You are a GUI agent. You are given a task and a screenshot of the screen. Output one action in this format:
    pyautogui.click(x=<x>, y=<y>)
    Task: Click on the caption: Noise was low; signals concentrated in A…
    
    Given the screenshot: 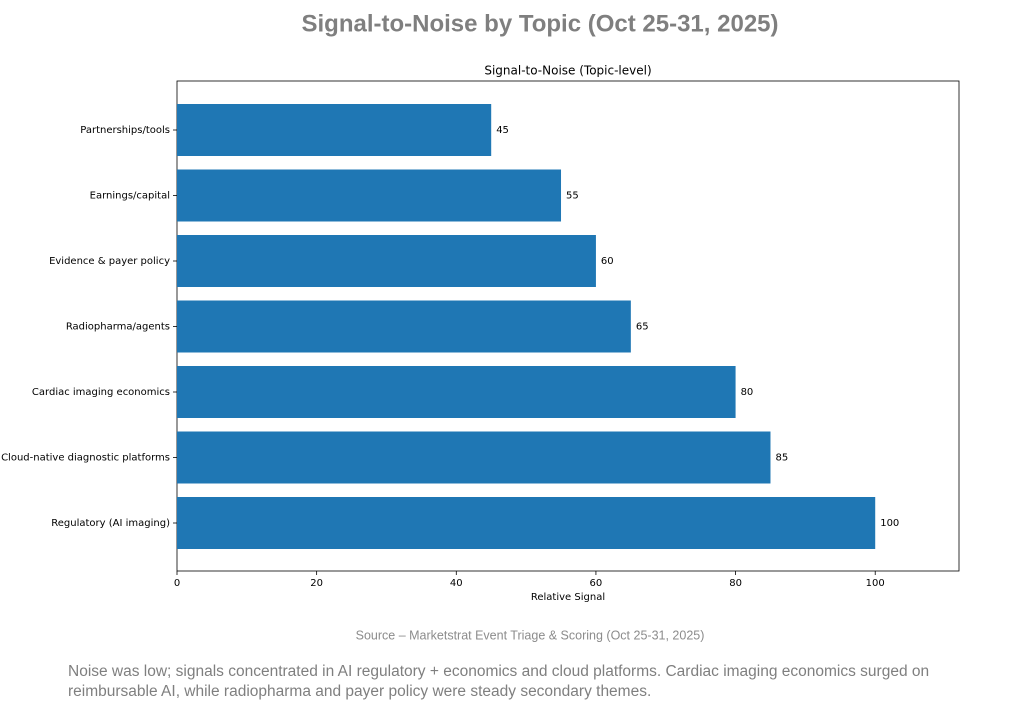 What is the action you would take?
    pyautogui.click(x=499, y=681)
    